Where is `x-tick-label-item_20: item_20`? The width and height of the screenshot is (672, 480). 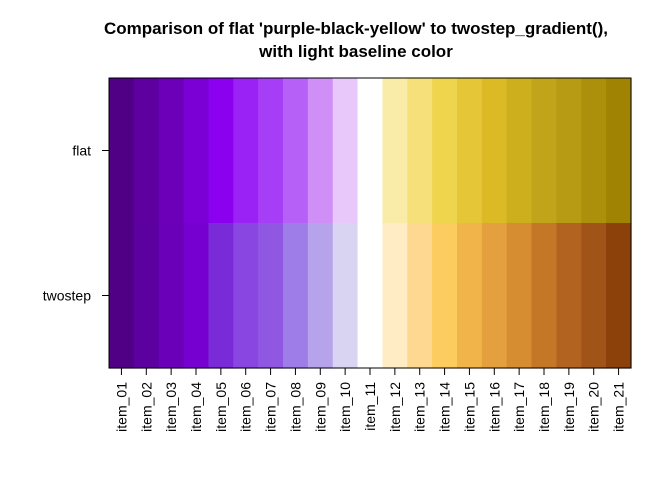 x-tick-label-item_20: item_20 is located at coordinates (594, 407).